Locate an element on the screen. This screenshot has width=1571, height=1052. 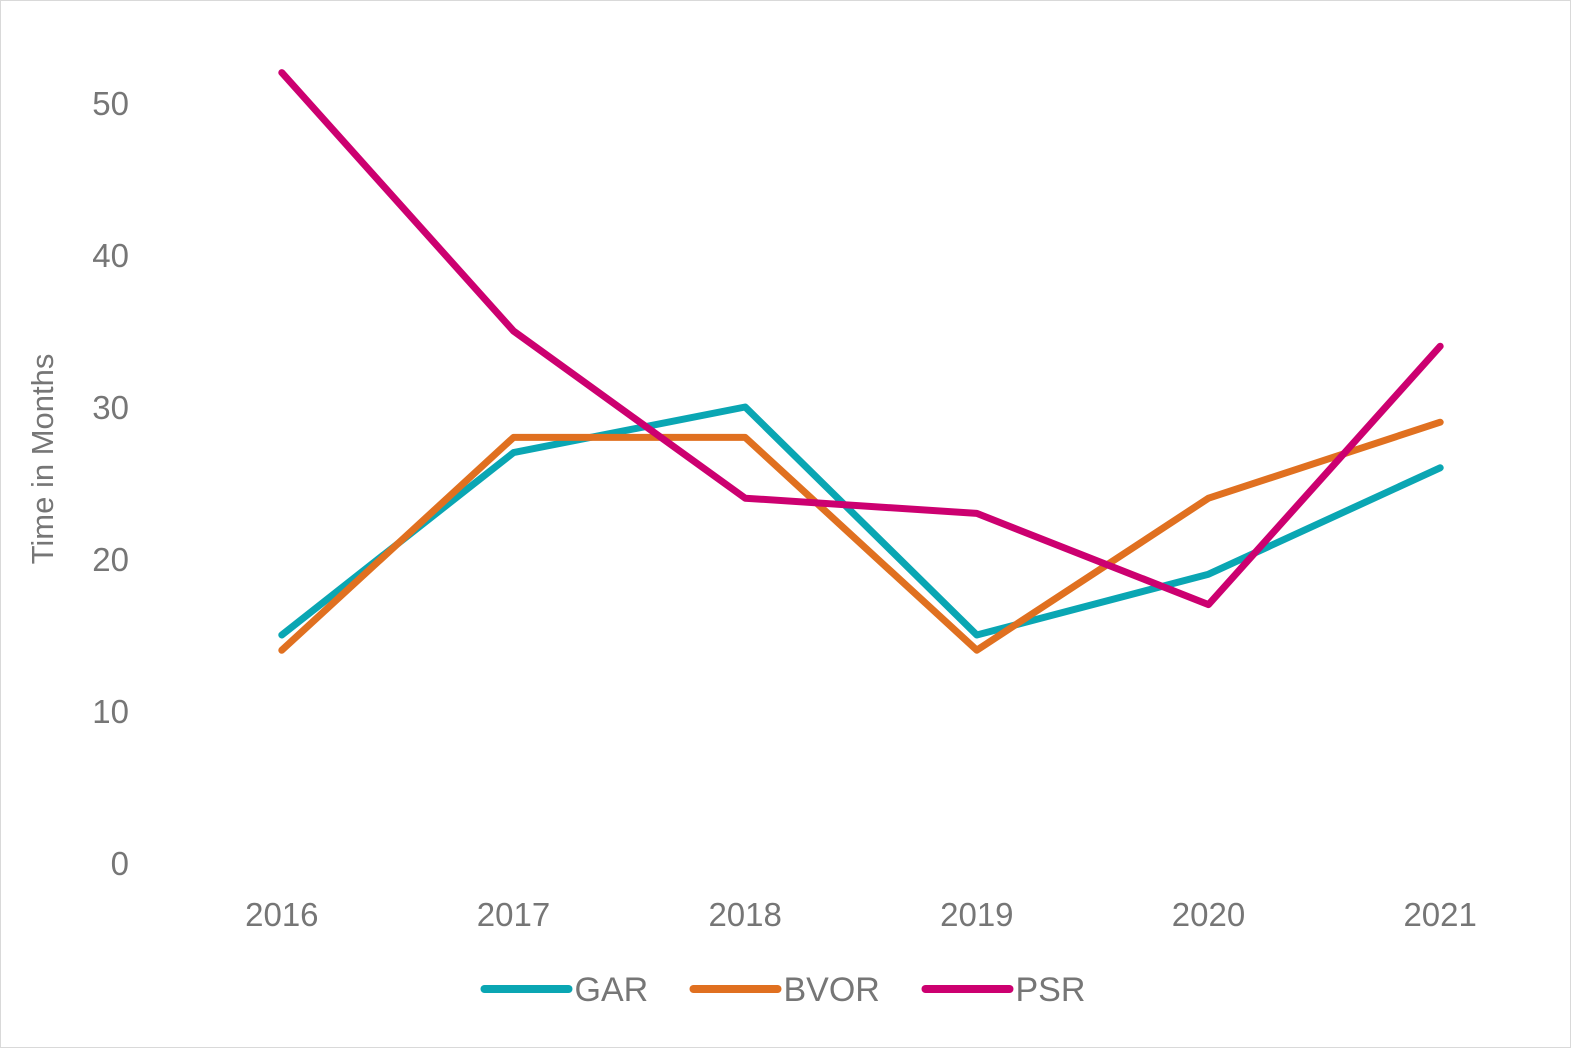
legend-label-psr: PSR is located at coordinates (1051, 990).